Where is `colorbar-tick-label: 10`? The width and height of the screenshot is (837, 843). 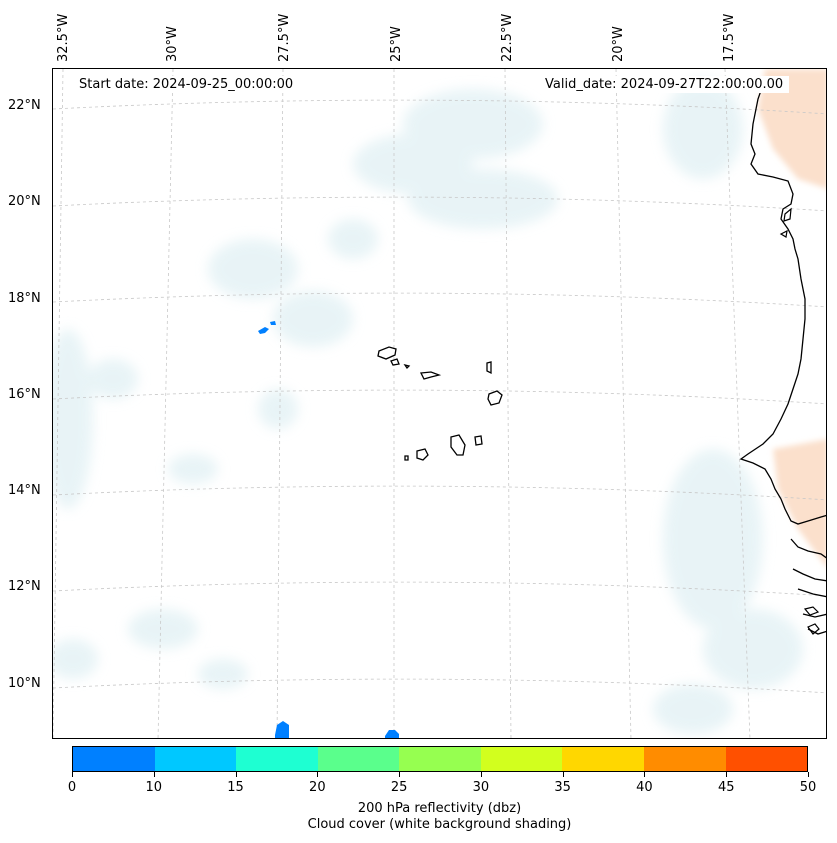
colorbar-tick-label: 10 is located at coordinates (154, 787).